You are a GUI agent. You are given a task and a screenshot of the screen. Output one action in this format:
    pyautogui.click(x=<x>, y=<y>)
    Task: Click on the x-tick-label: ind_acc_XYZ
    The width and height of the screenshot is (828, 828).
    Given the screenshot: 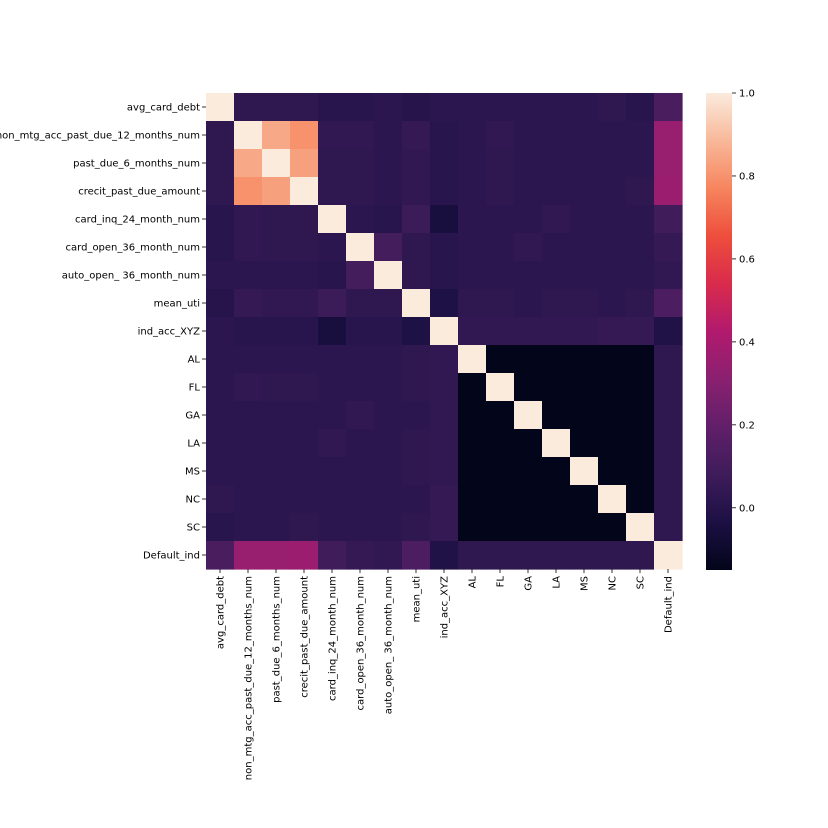 What is the action you would take?
    pyautogui.click(x=445, y=607)
    